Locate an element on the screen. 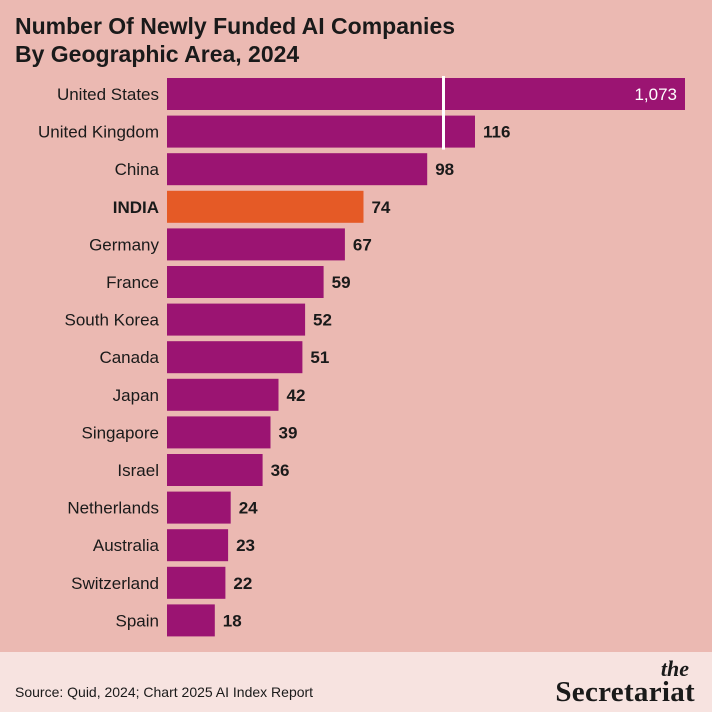  brand-logo: the Secretariat is located at coordinates (625, 682).